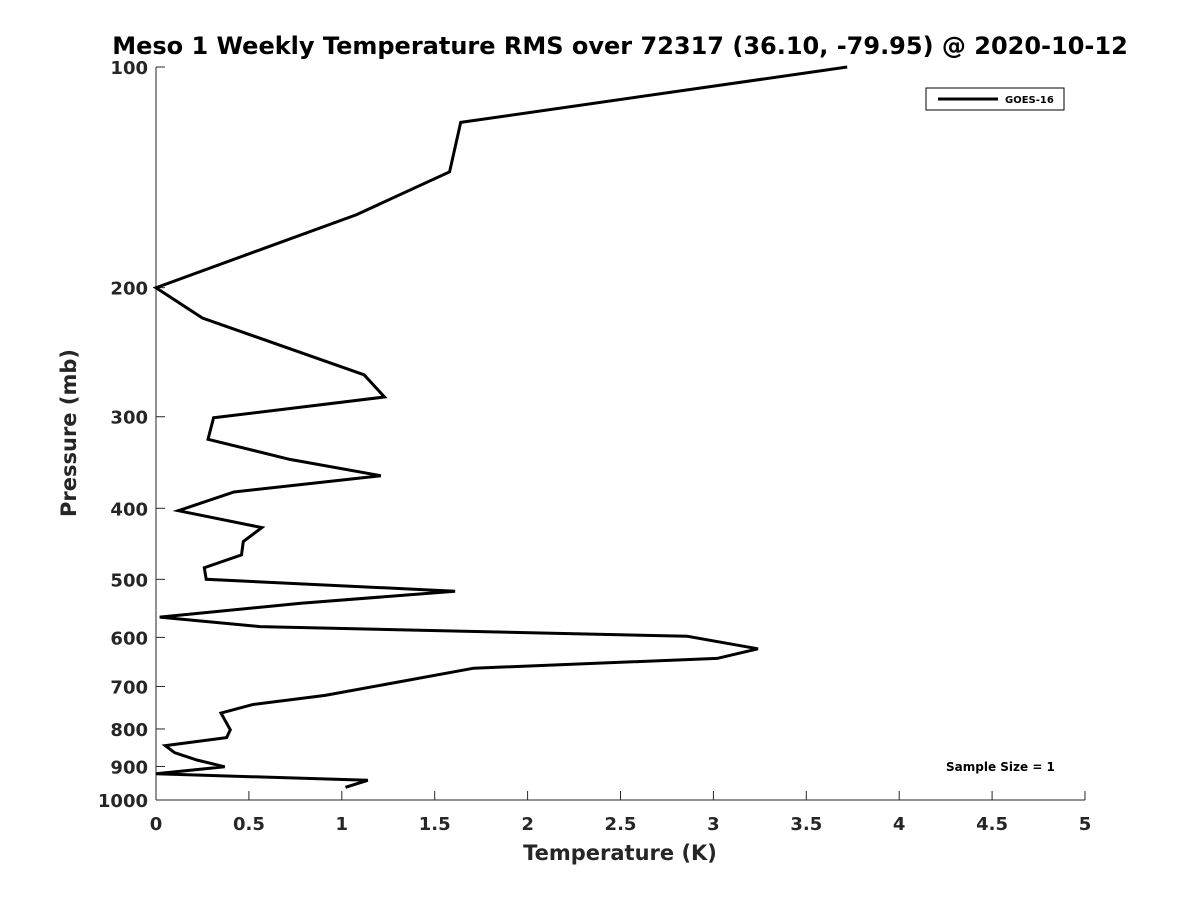  Describe the element at coordinates (713, 824) in the screenshot. I see `x-tick-label: 3` at that location.